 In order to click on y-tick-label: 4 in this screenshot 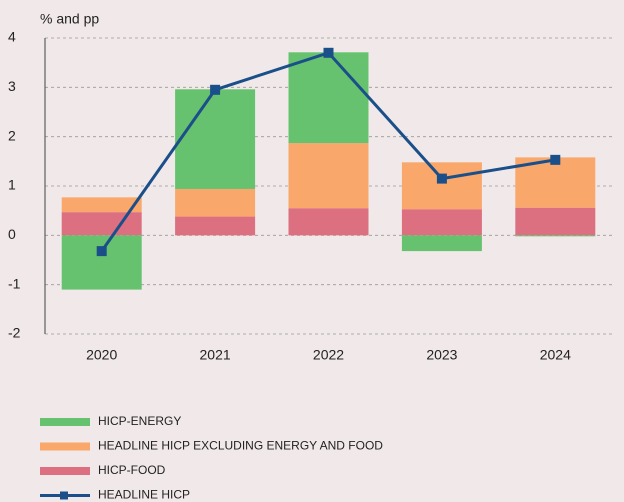, I will do `click(12, 37)`.